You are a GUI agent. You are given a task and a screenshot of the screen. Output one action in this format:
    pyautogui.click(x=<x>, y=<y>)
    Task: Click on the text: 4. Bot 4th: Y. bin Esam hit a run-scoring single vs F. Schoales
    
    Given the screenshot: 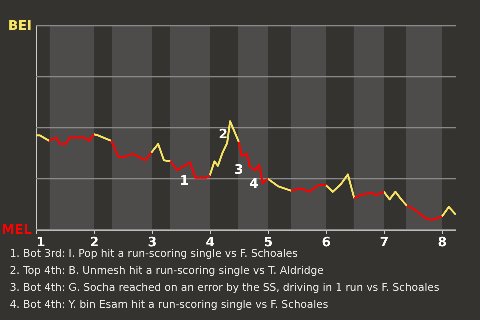 What is the action you would take?
    pyautogui.click(x=169, y=305)
    